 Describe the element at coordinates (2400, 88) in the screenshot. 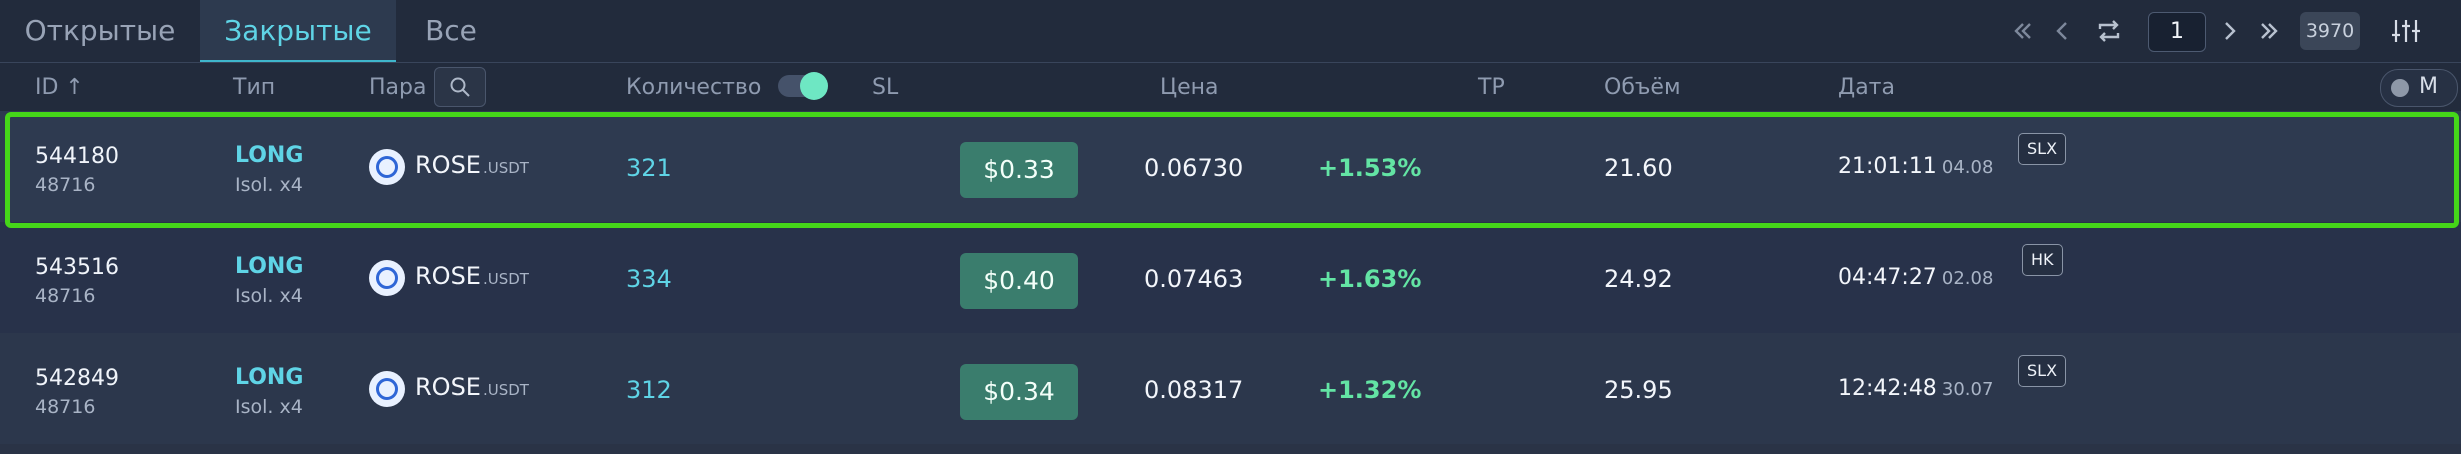

I see `toggle-dot` at that location.